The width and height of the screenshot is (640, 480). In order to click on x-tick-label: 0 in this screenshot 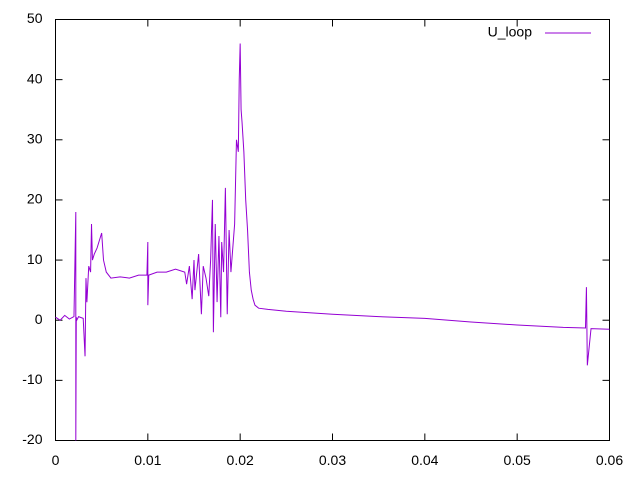, I will do `click(56, 460)`.